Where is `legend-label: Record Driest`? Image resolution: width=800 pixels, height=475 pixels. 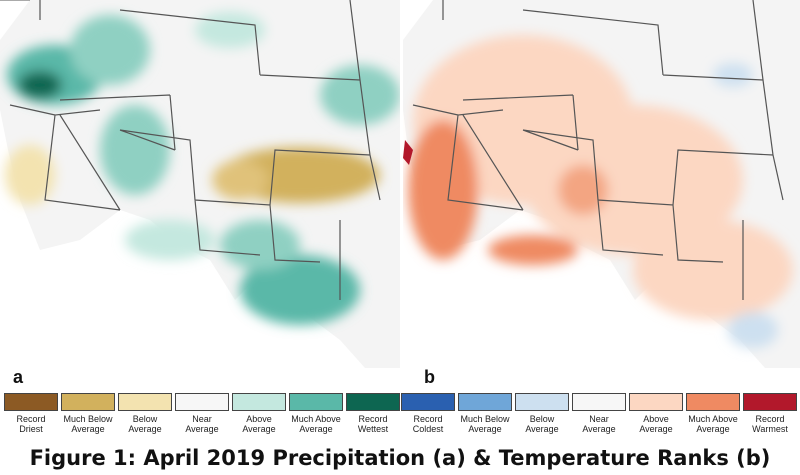
legend-label: Record Driest is located at coordinates (31, 424).